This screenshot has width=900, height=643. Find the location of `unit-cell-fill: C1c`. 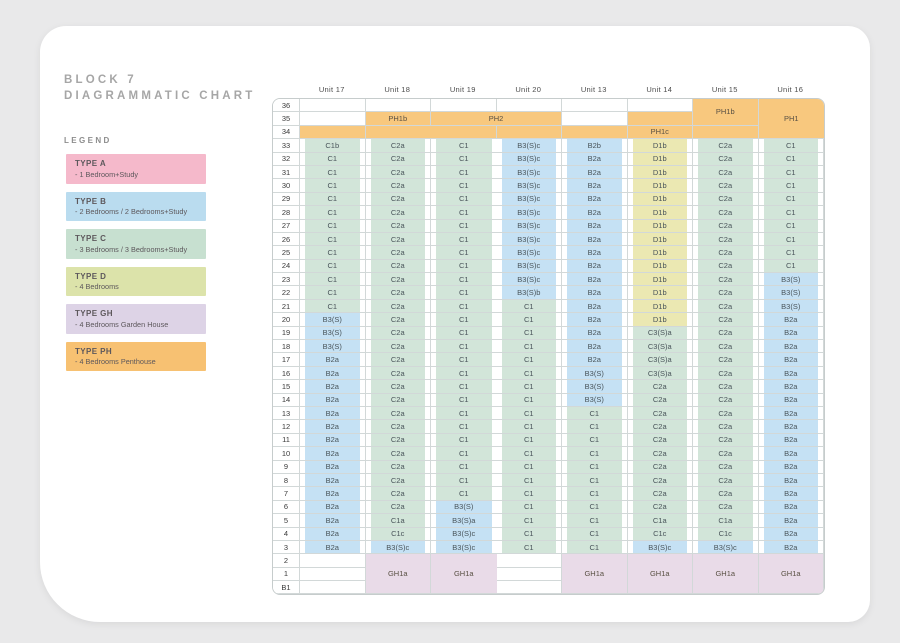

unit-cell-fill: C1c is located at coordinates (397, 533).